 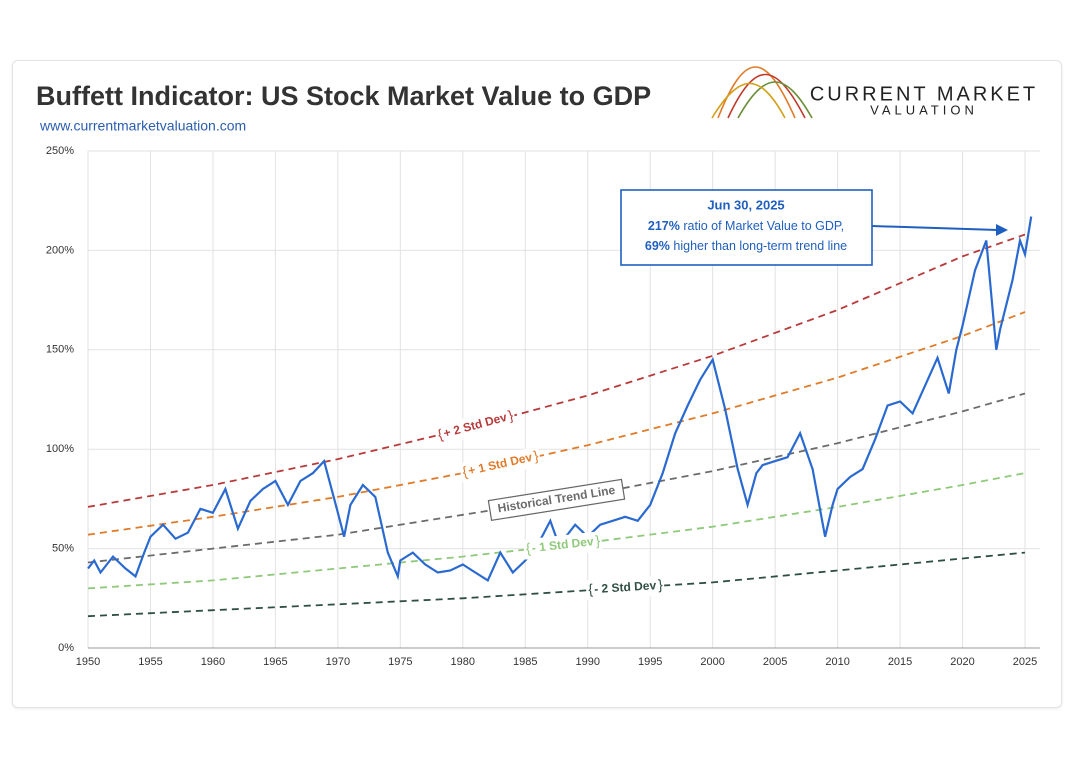 What do you see at coordinates (657, 246) in the screenshot?
I see `annotation-bold: 69%` at bounding box center [657, 246].